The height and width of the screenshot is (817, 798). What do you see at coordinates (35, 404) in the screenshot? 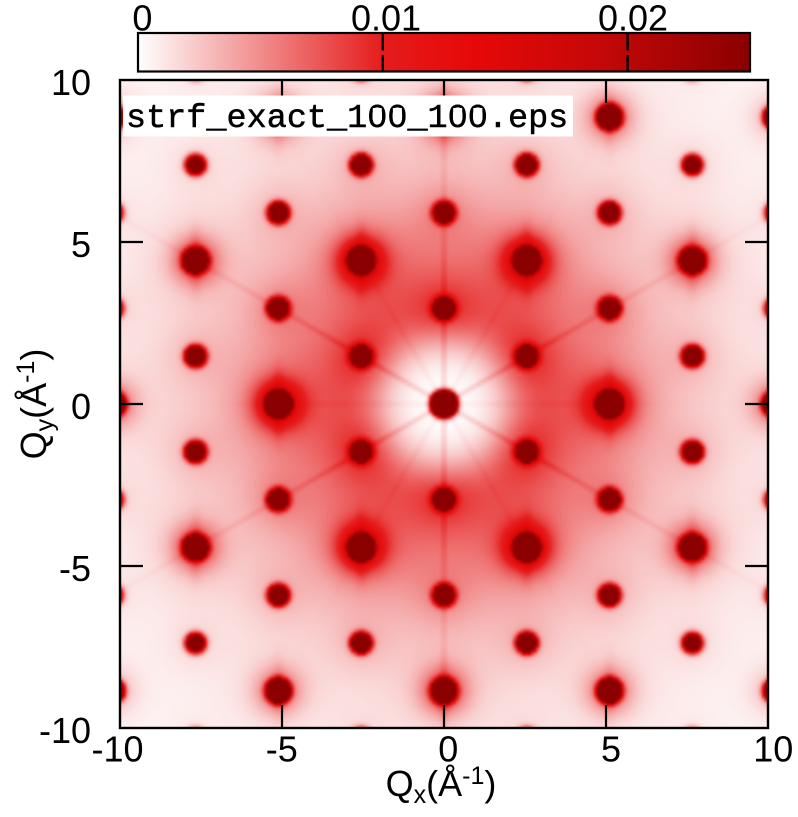
I see `svg-text: Qy(Å-1)` at bounding box center [35, 404].